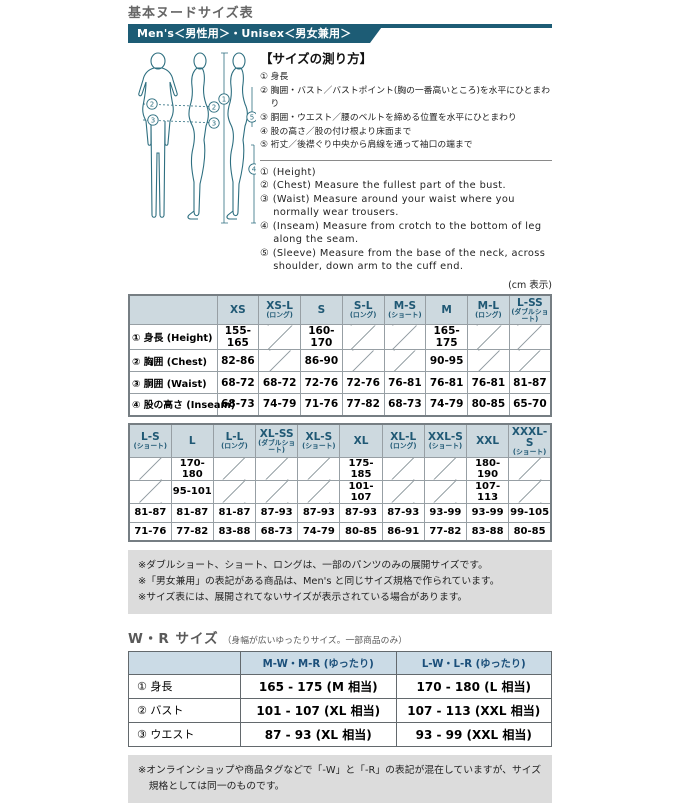  What do you see at coordinates (277, 440) in the screenshot?
I see `size-column-header: XL-SS (ダブルショート)` at bounding box center [277, 440].